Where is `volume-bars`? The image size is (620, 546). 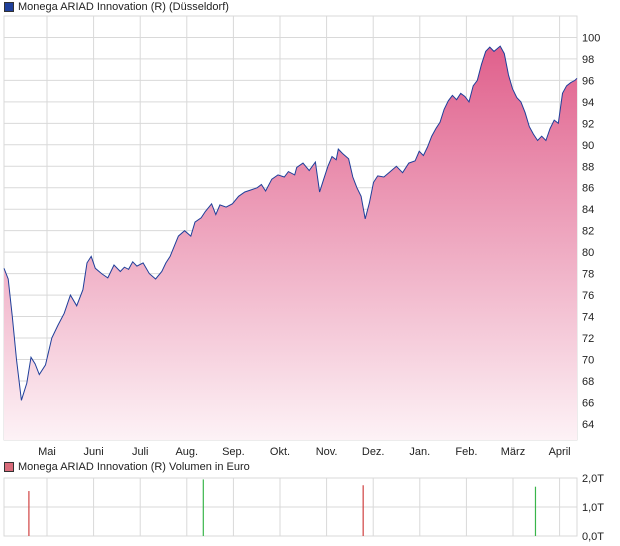 volume-bars is located at coordinates (282, 507).